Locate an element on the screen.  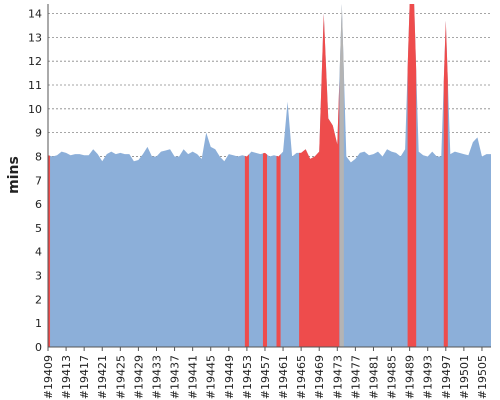
x-tick-label: #19429 is located at coordinates (138, 377).